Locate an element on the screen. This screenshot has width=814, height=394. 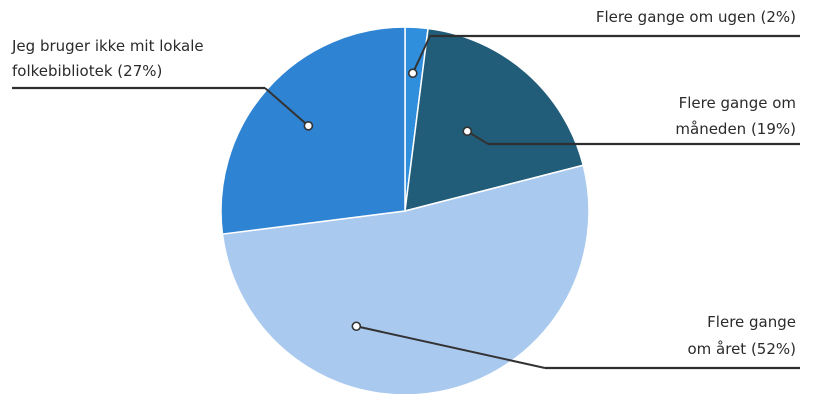
slice-label-2-line-1: om året (52%) is located at coordinates (741, 349).